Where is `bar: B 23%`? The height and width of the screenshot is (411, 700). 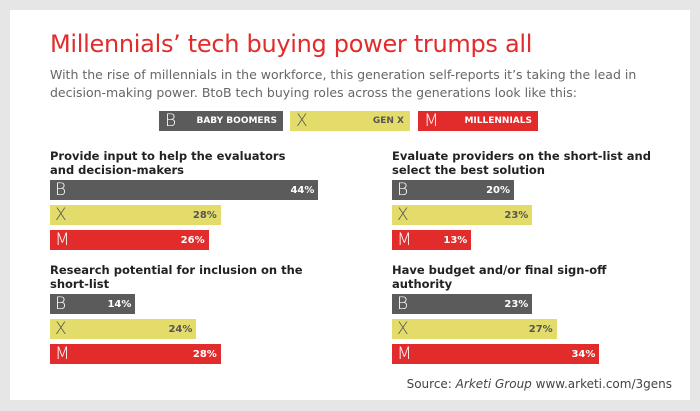 bar: B 23% is located at coordinates (462, 304).